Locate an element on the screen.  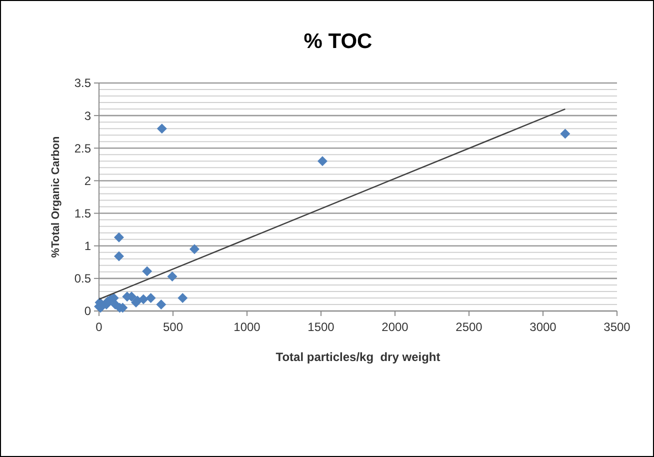
y-tick-label: 1.5 is located at coordinates (83, 213).